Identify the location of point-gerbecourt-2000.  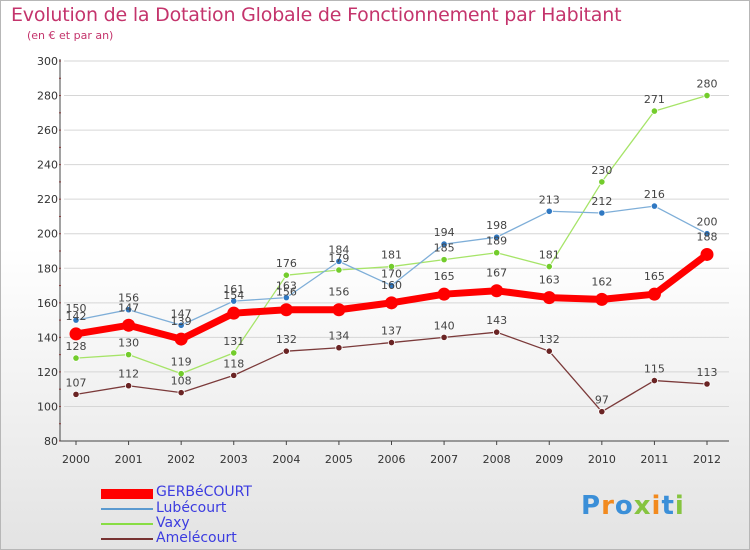
(76, 334).